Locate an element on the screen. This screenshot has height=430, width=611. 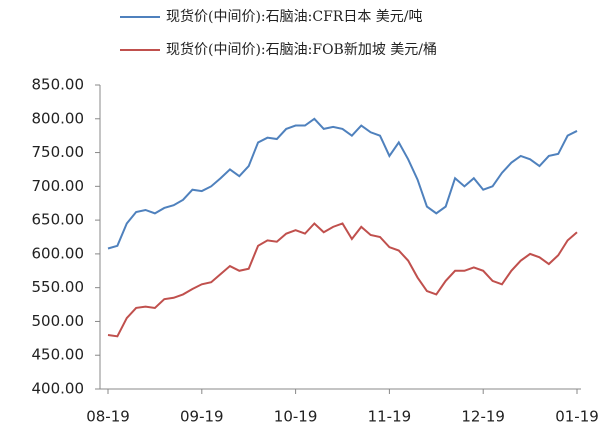
x-tick-label: 10-19 is located at coordinates (296, 417).